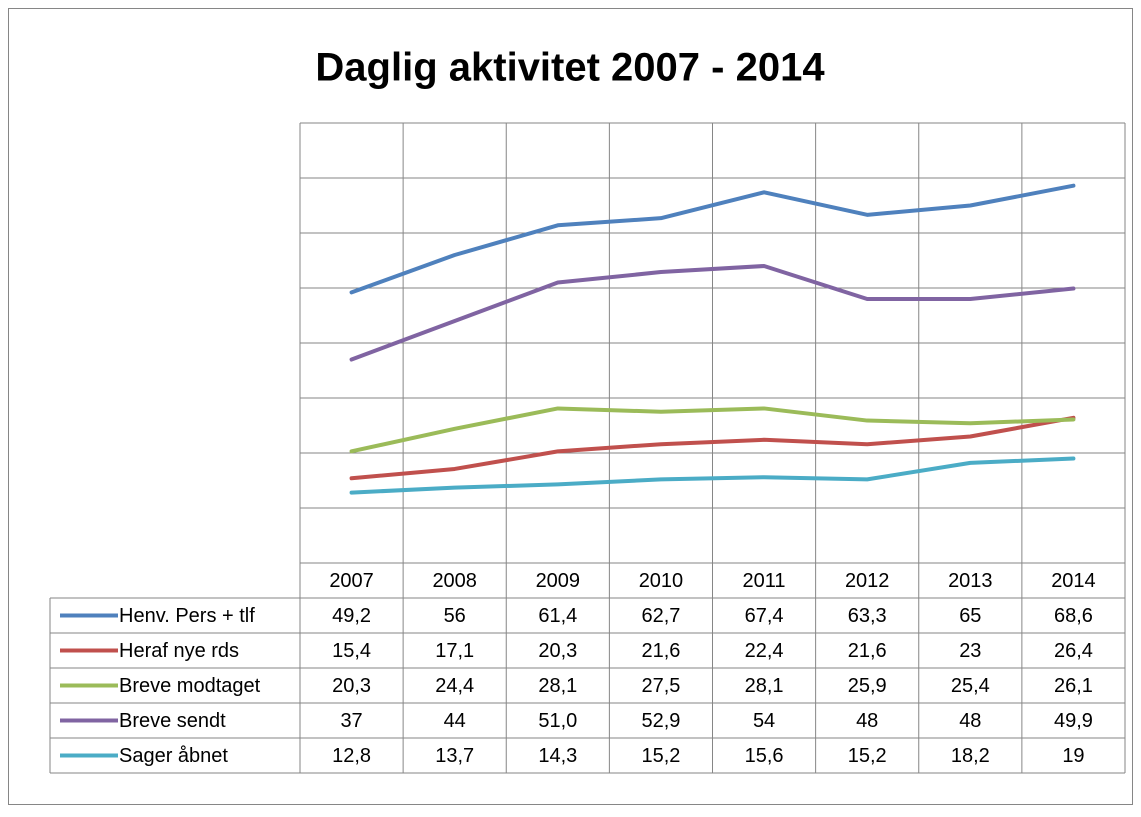  I want to click on table-value: 54, so click(764, 721).